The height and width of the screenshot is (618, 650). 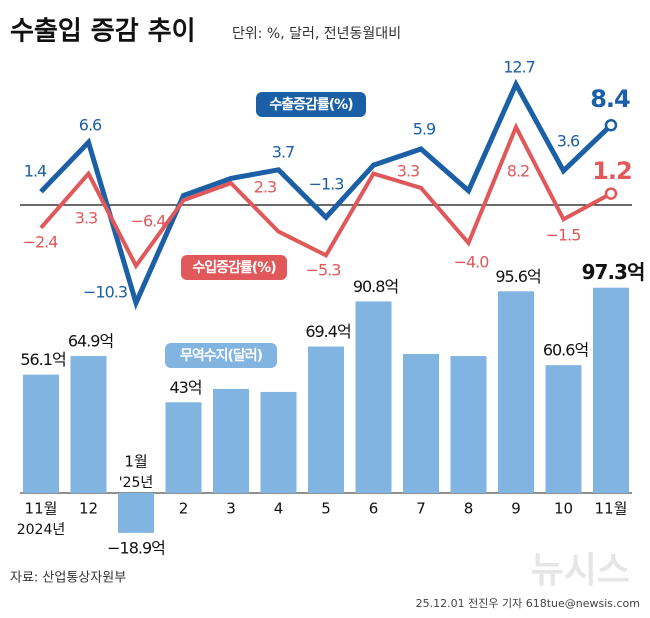 I want to click on watermark: 뉴시스, so click(x=580, y=570).